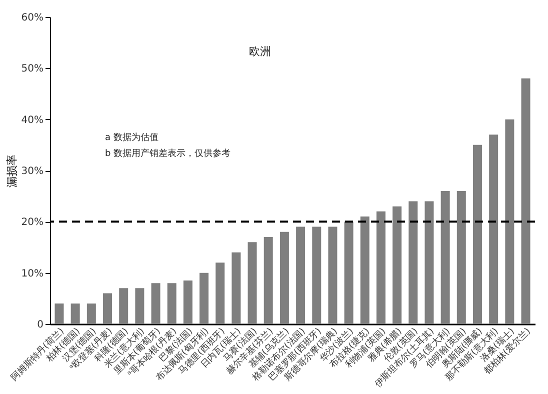 The image size is (548, 394). What do you see at coordinates (40, 325) in the screenshot?
I see `y-tick-label: 0` at bounding box center [40, 325].